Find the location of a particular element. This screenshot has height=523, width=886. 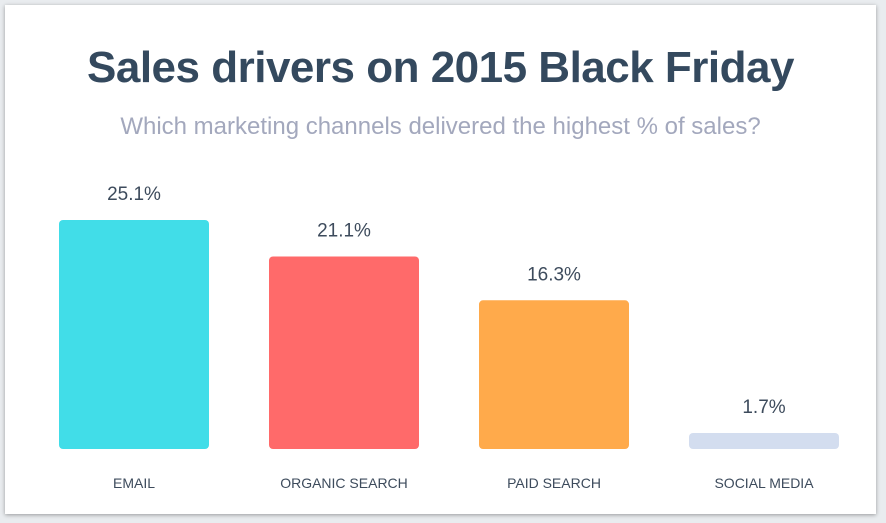

value-label-social-media: 1.7% is located at coordinates (763, 407).